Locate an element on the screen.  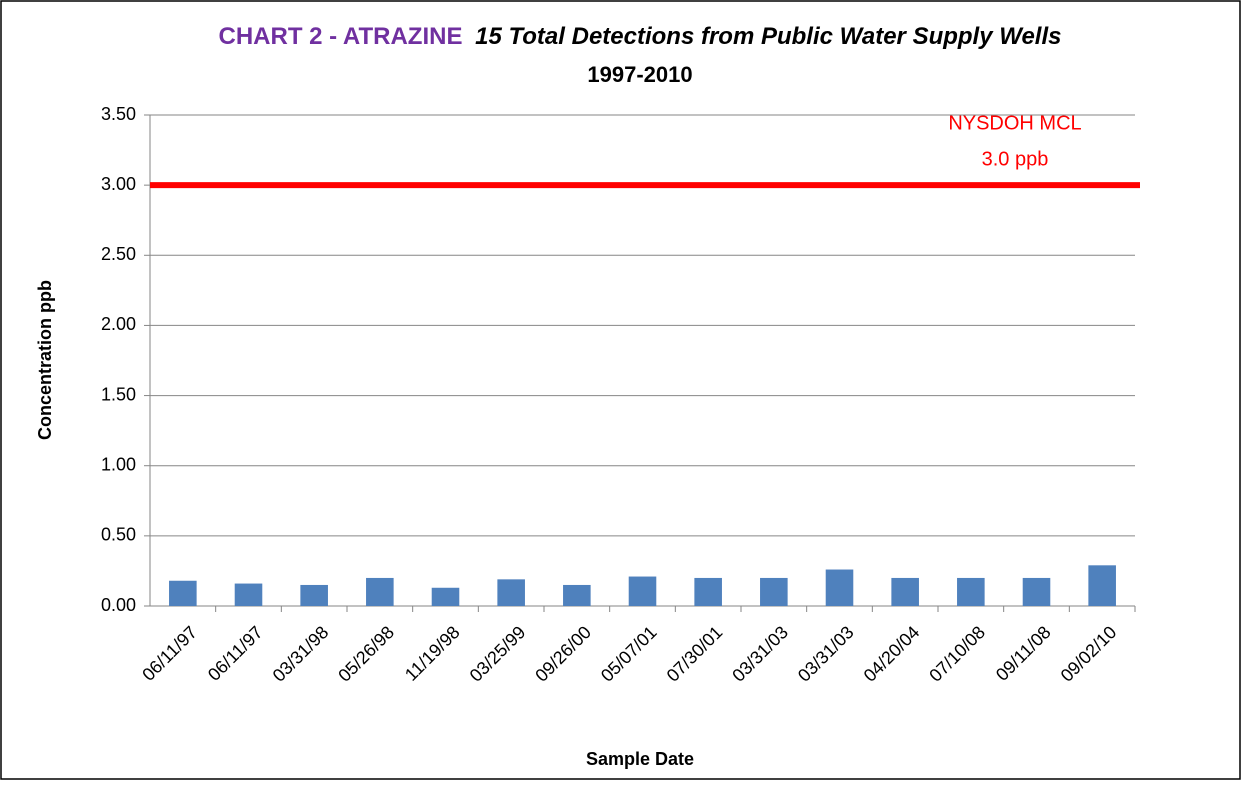
y-axis-title: Concentration ppb is located at coordinates (45, 360).